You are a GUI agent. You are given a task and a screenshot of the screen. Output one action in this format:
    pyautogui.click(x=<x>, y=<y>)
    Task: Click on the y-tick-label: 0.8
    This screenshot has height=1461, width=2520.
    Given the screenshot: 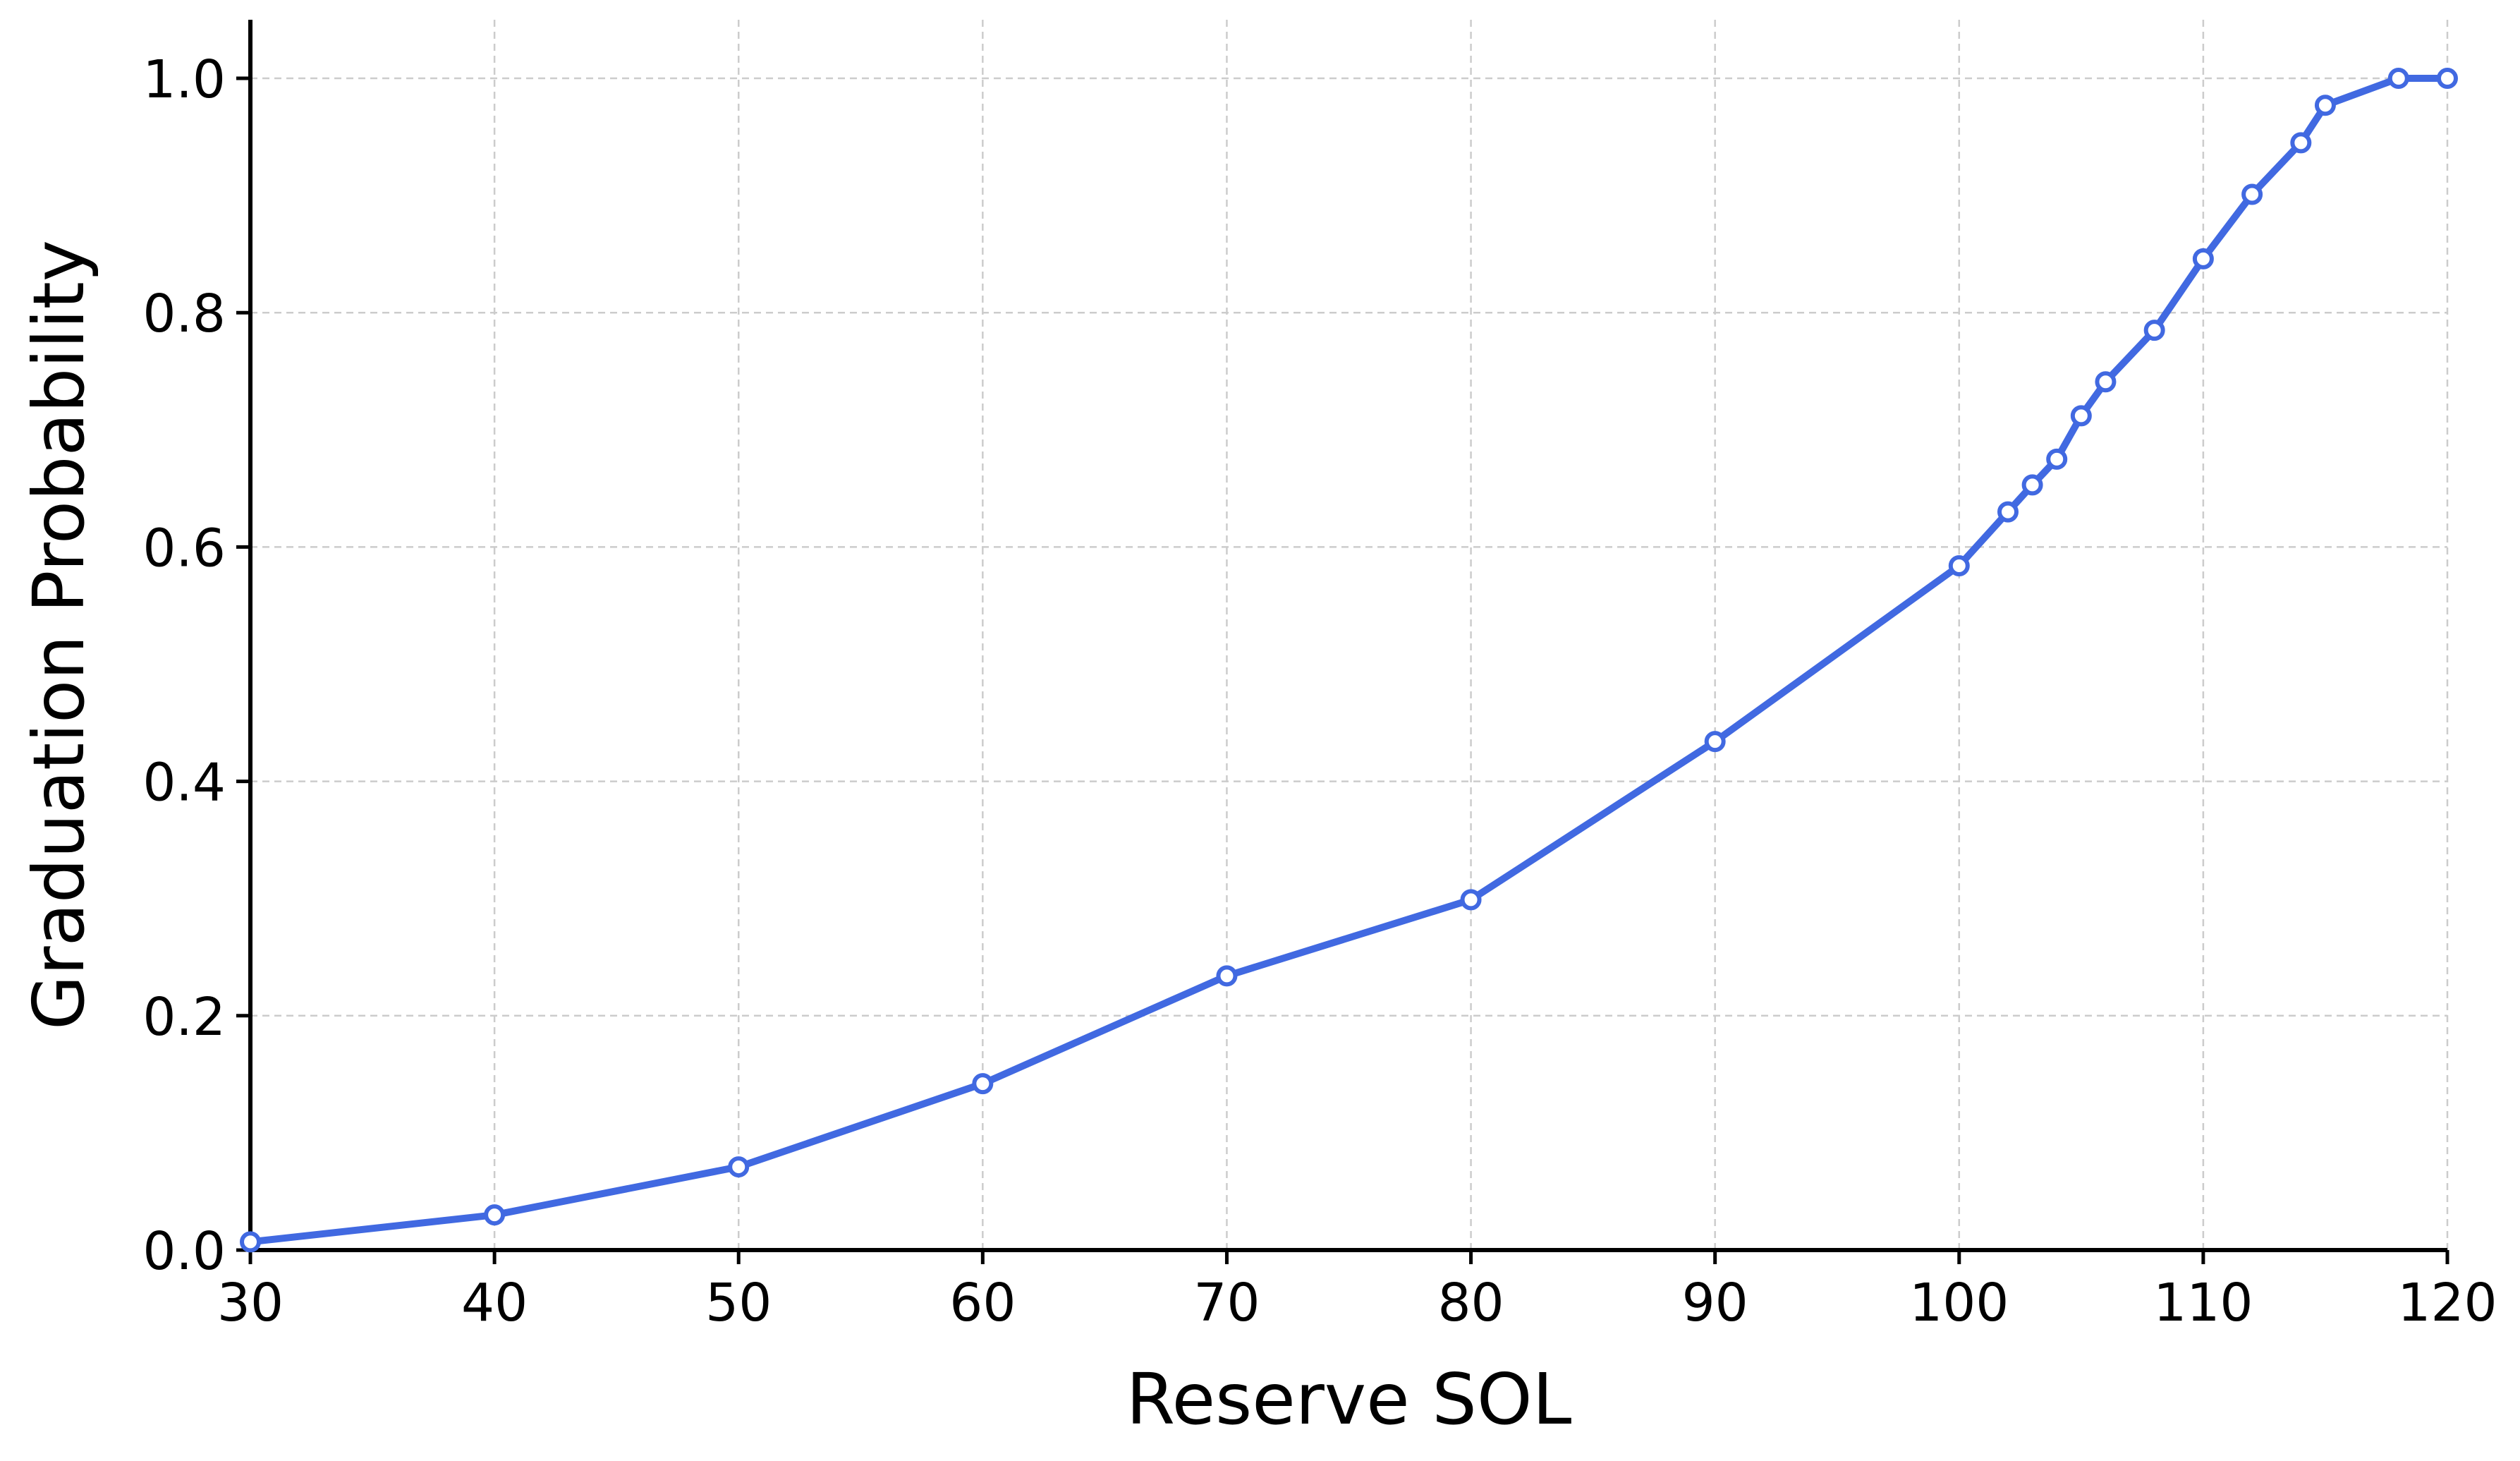 What is the action you would take?
    pyautogui.click(x=184, y=314)
    